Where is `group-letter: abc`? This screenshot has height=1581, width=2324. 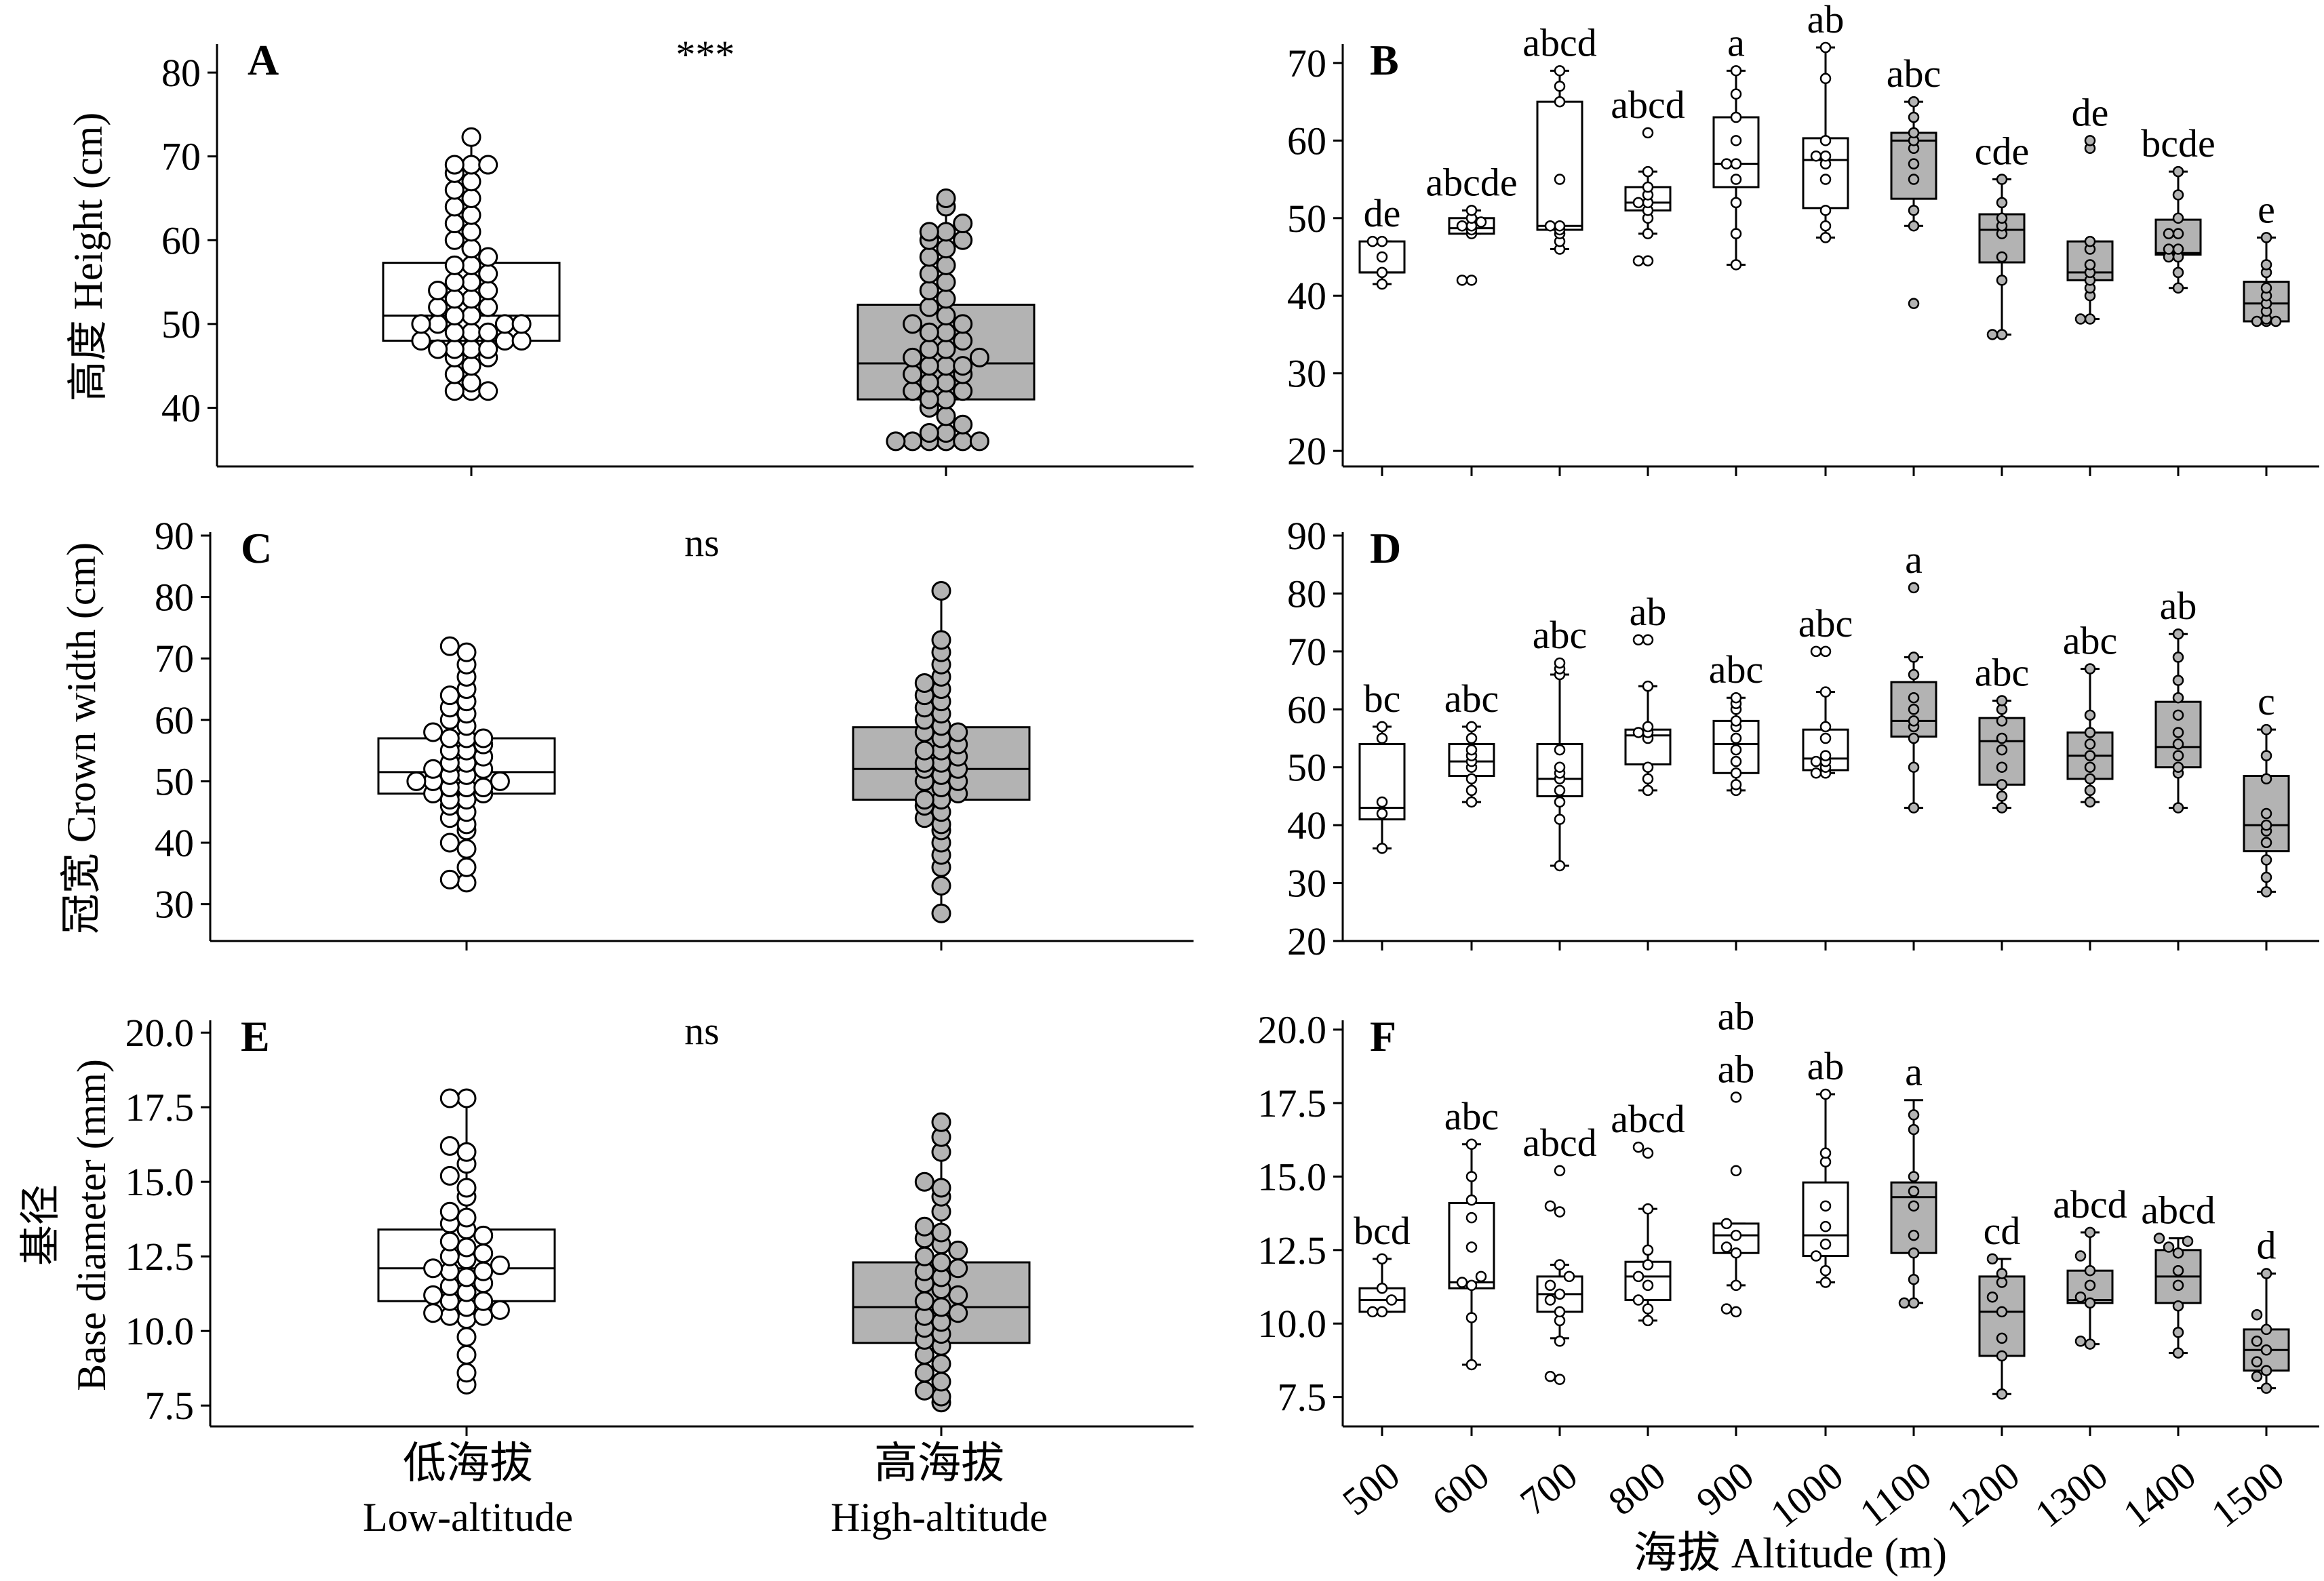 group-letter: abc is located at coordinates (2090, 640).